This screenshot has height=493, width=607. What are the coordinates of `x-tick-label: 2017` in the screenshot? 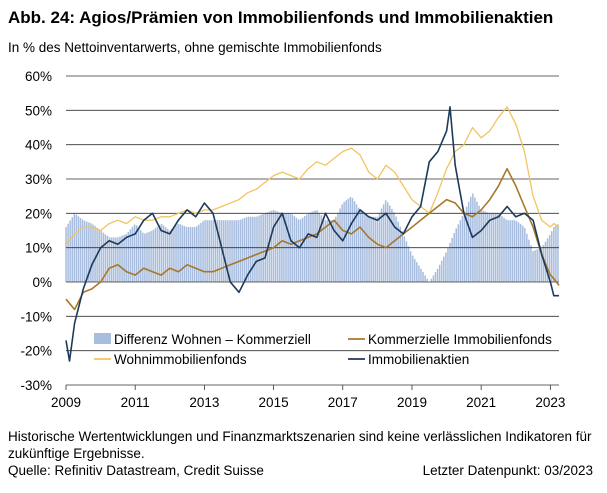 It's located at (343, 402).